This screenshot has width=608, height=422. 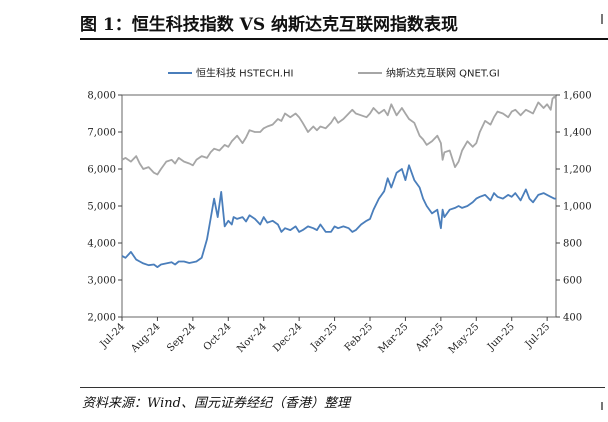 What do you see at coordinates (334, 73) in the screenshot?
I see `chart-legend: 恒生科技 HSTECH.HI 纳斯达克互联网 QNET.GI` at bounding box center [334, 73].